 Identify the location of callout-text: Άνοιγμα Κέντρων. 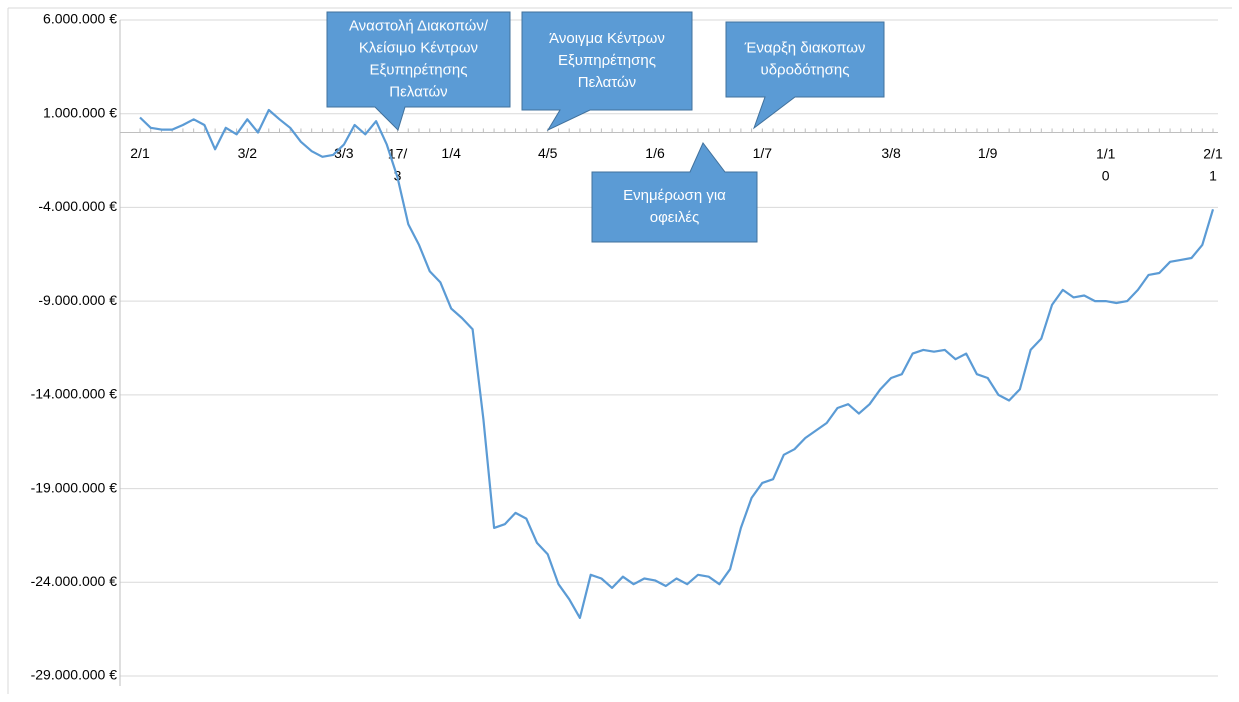
(607, 38).